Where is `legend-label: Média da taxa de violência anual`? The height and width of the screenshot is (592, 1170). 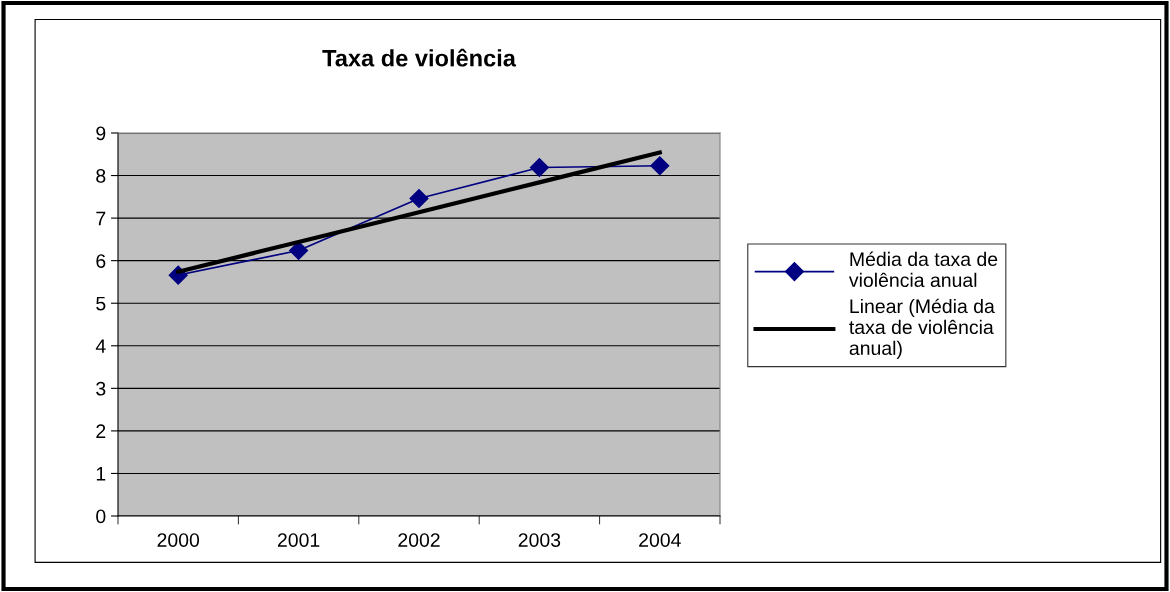
legend-label: Média da taxa de violência anual is located at coordinates (923, 269).